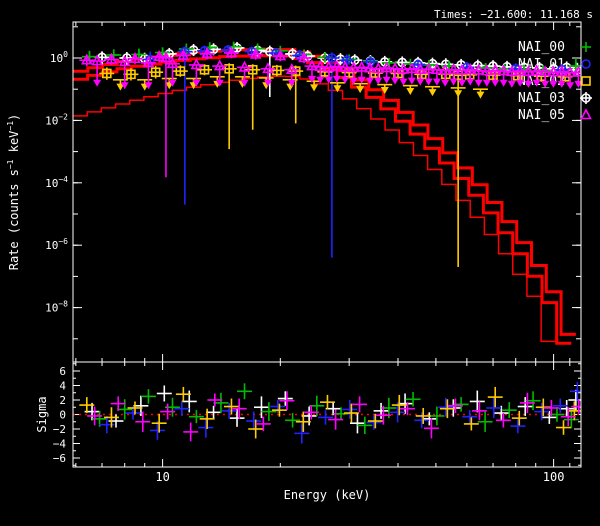 The image size is (600, 526). I want to click on sigma-tick-label: −4, so click(60, 444).